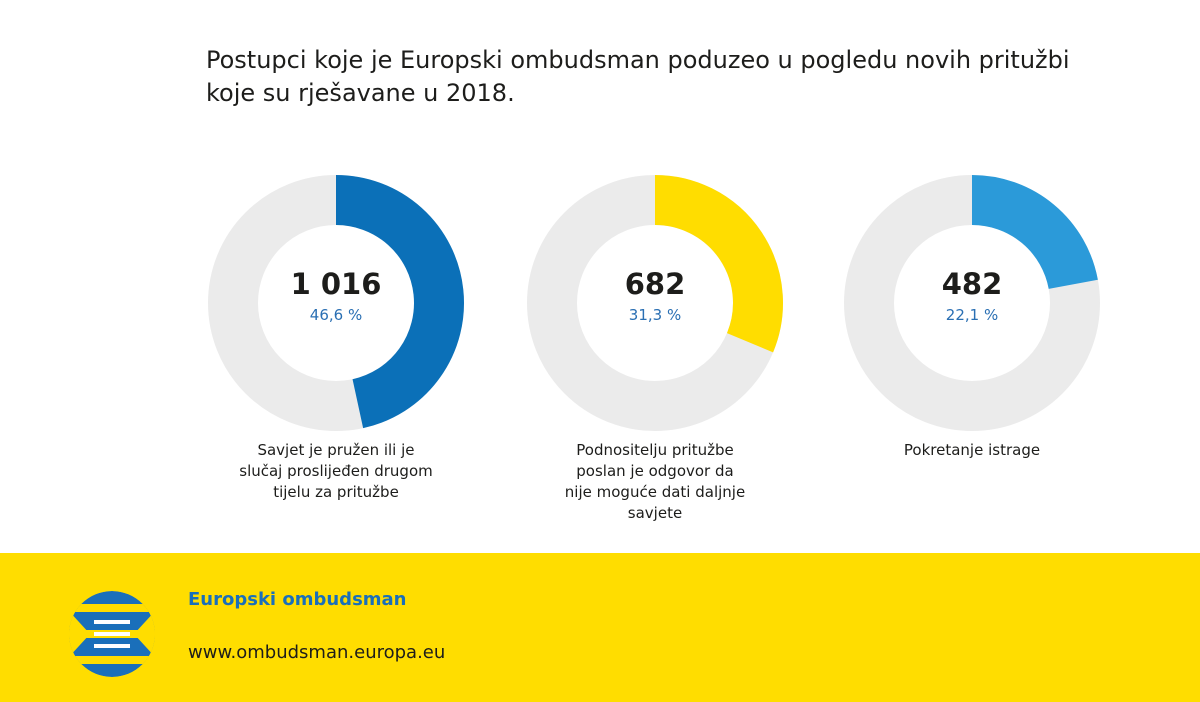  Describe the element at coordinates (972, 284) in the screenshot. I see `donut-value: 482` at that location.